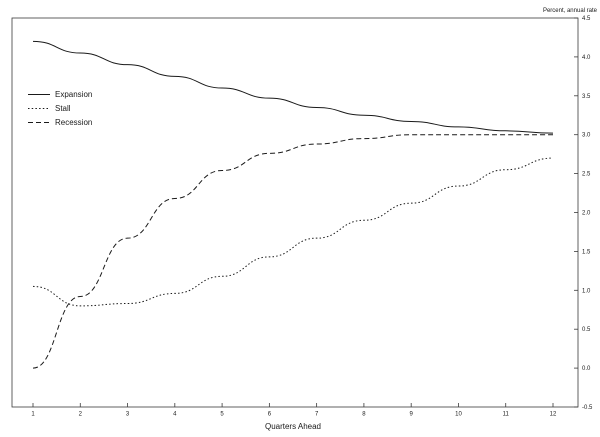 The width and height of the screenshot is (600, 437). What do you see at coordinates (586, 214) in the screenshot?
I see `y-tick-label: 2.0` at bounding box center [586, 214].